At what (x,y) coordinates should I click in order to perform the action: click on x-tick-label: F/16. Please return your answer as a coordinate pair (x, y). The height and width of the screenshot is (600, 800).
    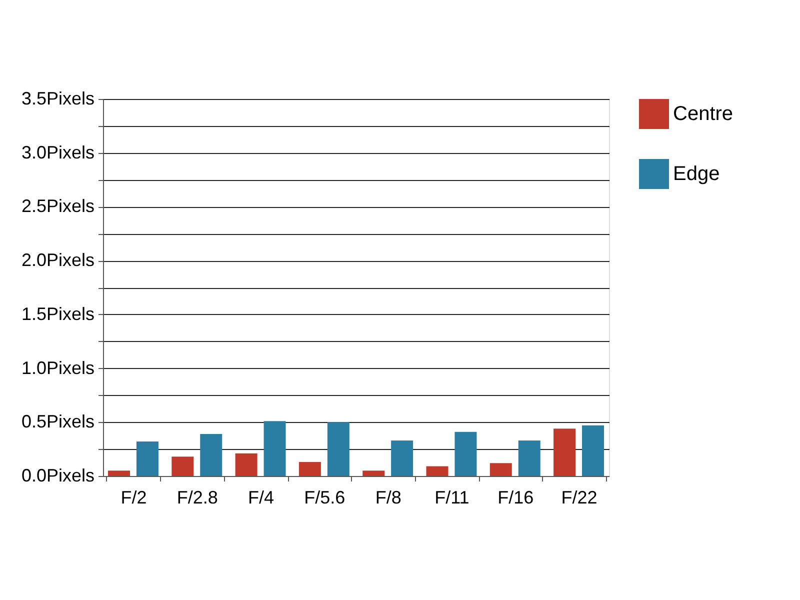
    Looking at the image, I should click on (516, 498).